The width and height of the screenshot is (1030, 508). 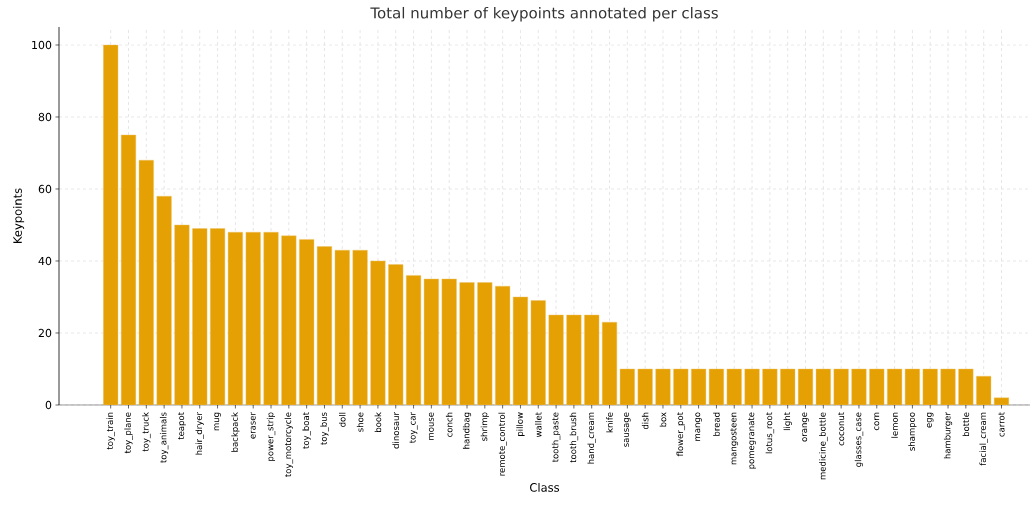 I want to click on x-tick-label: mouse, so click(x=431, y=426).